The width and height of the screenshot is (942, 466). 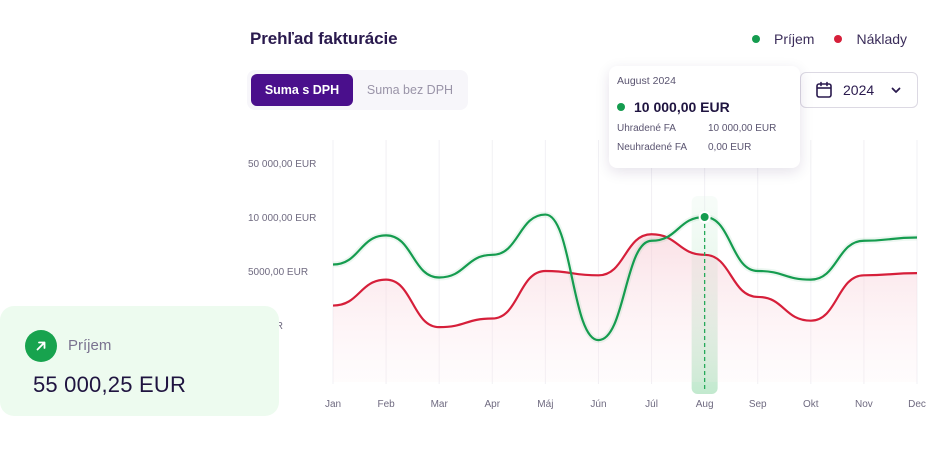 I want to click on x-tick-label: Sep, so click(x=758, y=404).